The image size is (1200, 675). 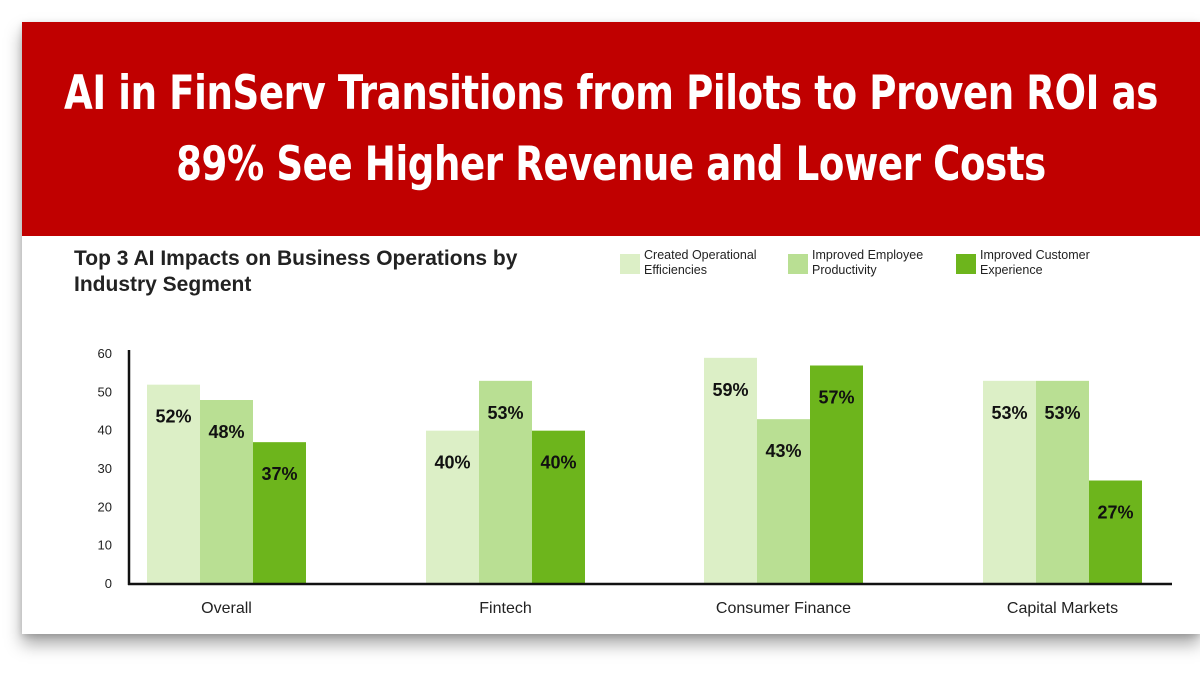 I want to click on data-label: 37%, so click(x=279, y=474).